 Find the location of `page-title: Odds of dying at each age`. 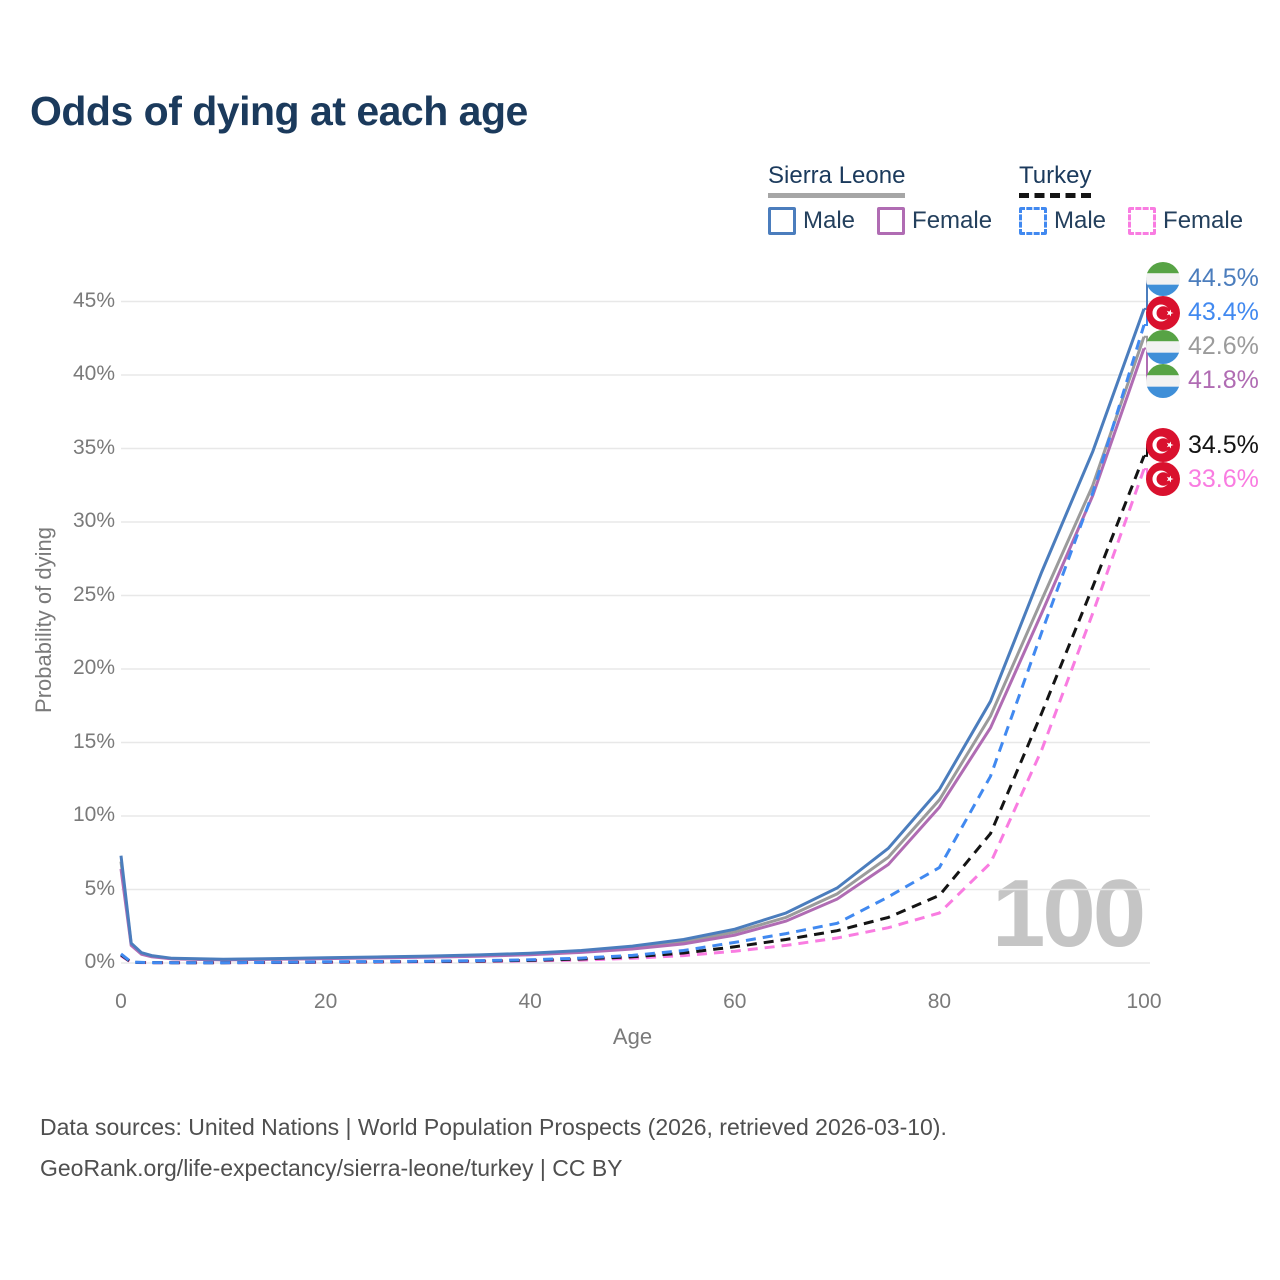

page-title: Odds of dying at each age is located at coordinates (279, 111).